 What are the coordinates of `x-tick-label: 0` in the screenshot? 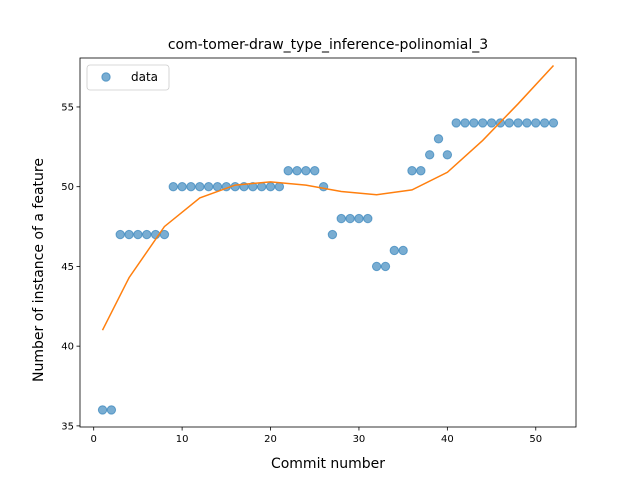 It's located at (94, 439).